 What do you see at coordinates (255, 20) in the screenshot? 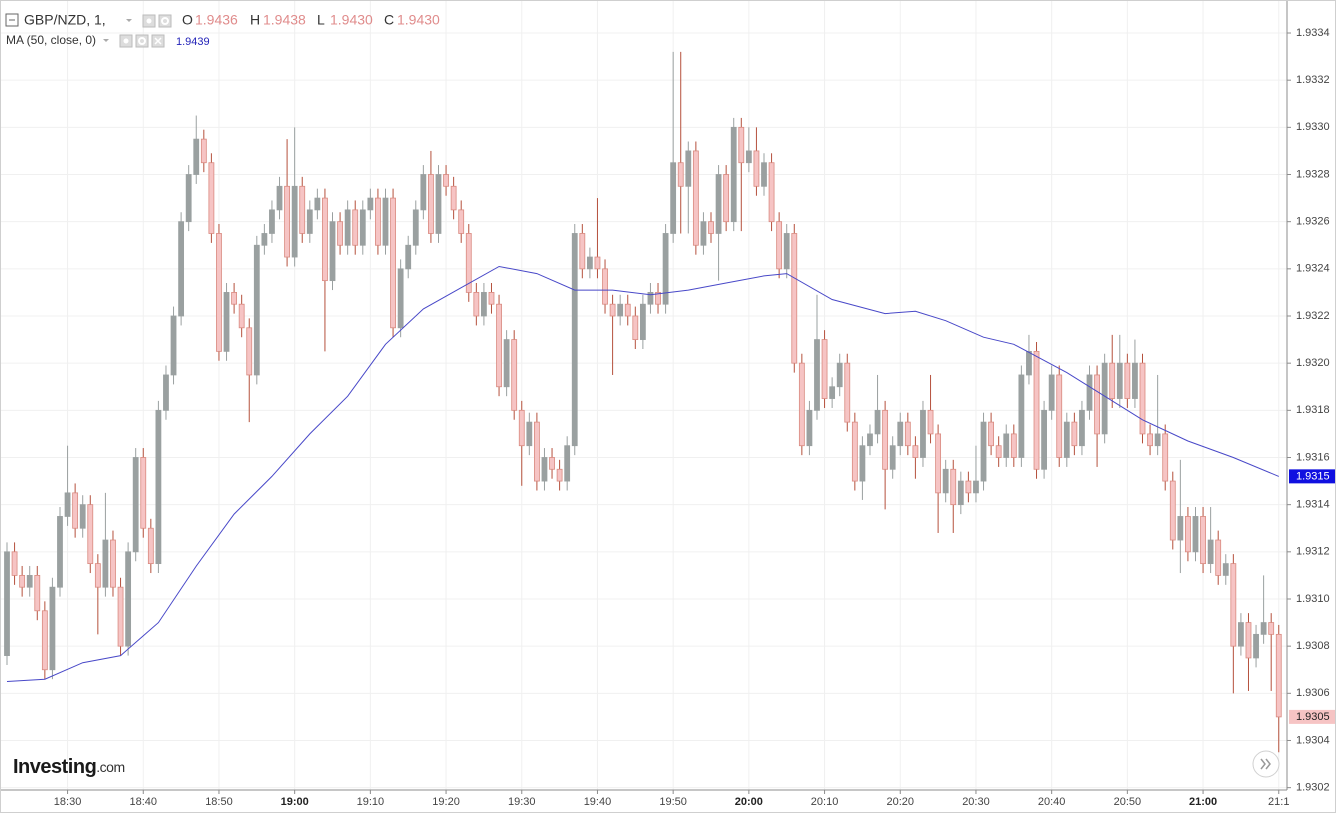
I see `ohlc-key: H` at bounding box center [255, 20].